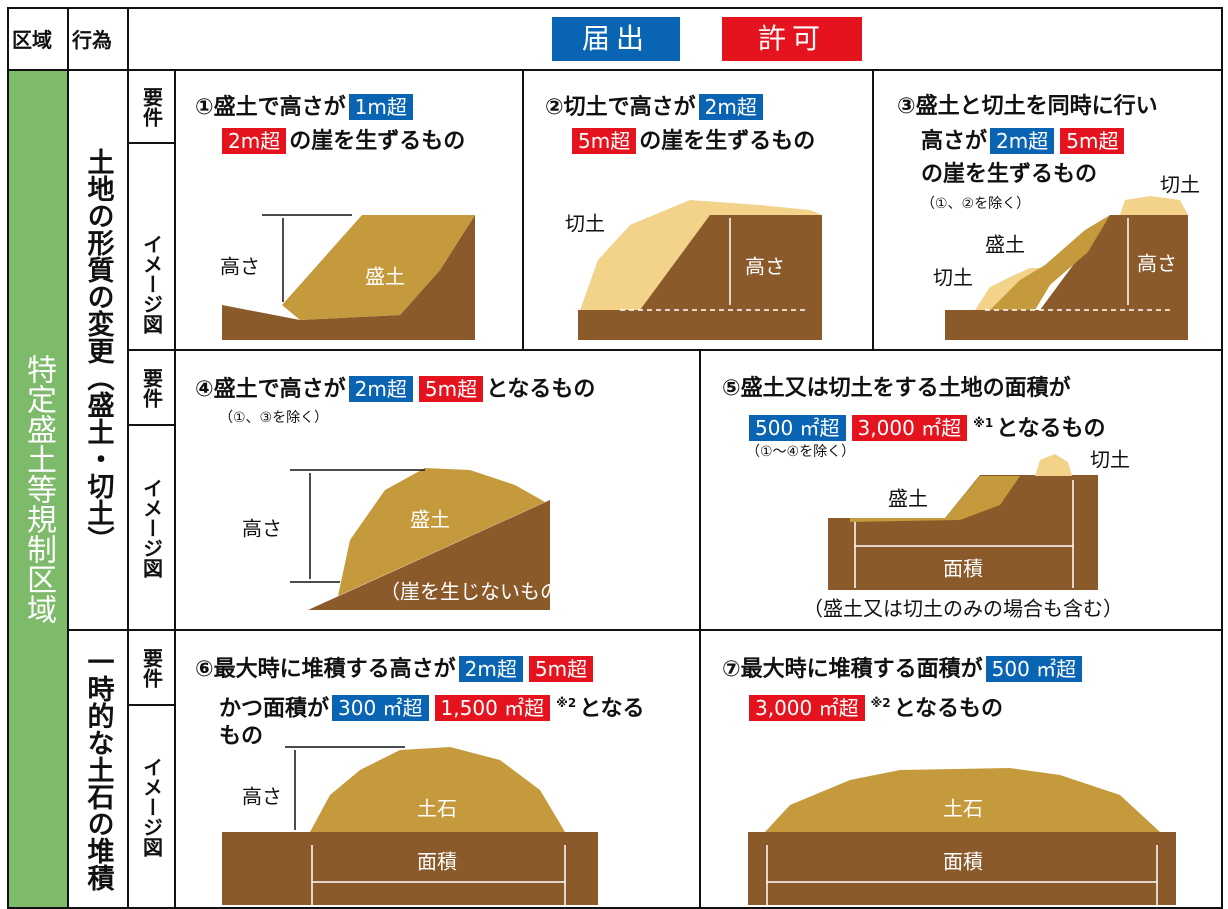 The height and width of the screenshot is (909, 1228). What do you see at coordinates (612, 709) in the screenshot?
I see `requirement-text: となる` at bounding box center [612, 709].